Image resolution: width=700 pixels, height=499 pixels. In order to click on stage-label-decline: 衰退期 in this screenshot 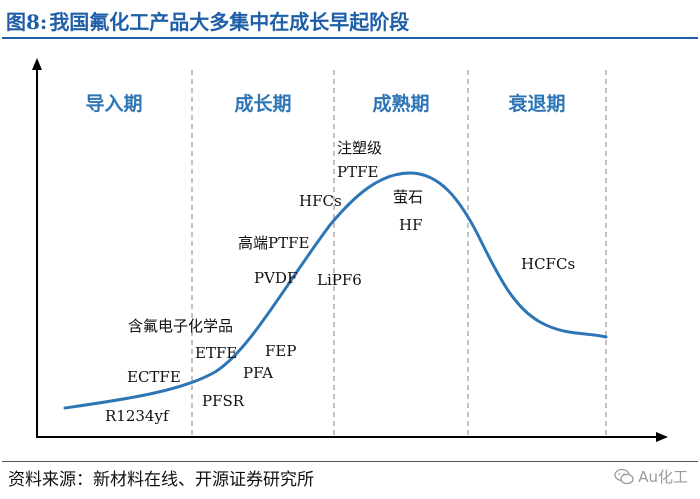, I will do `click(536, 103)`.